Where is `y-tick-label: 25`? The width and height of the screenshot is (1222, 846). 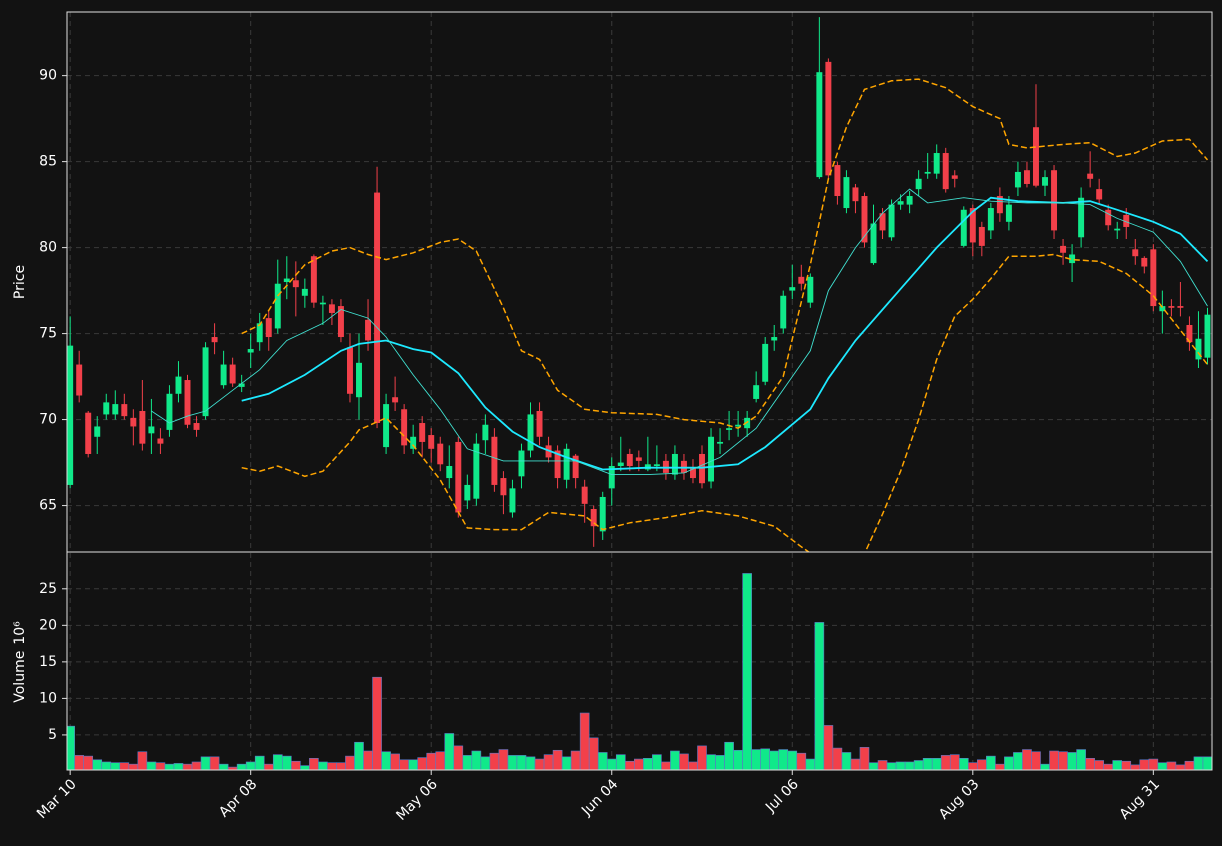
y-tick-label: 25 is located at coordinates (48, 589).